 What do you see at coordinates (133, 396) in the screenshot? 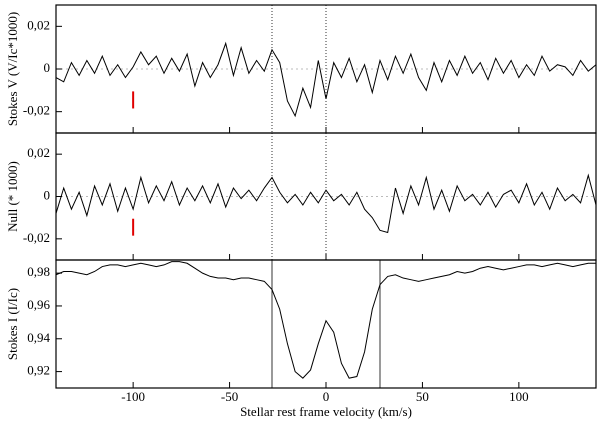
I see `x-tick-label: -100` at bounding box center [133, 396].